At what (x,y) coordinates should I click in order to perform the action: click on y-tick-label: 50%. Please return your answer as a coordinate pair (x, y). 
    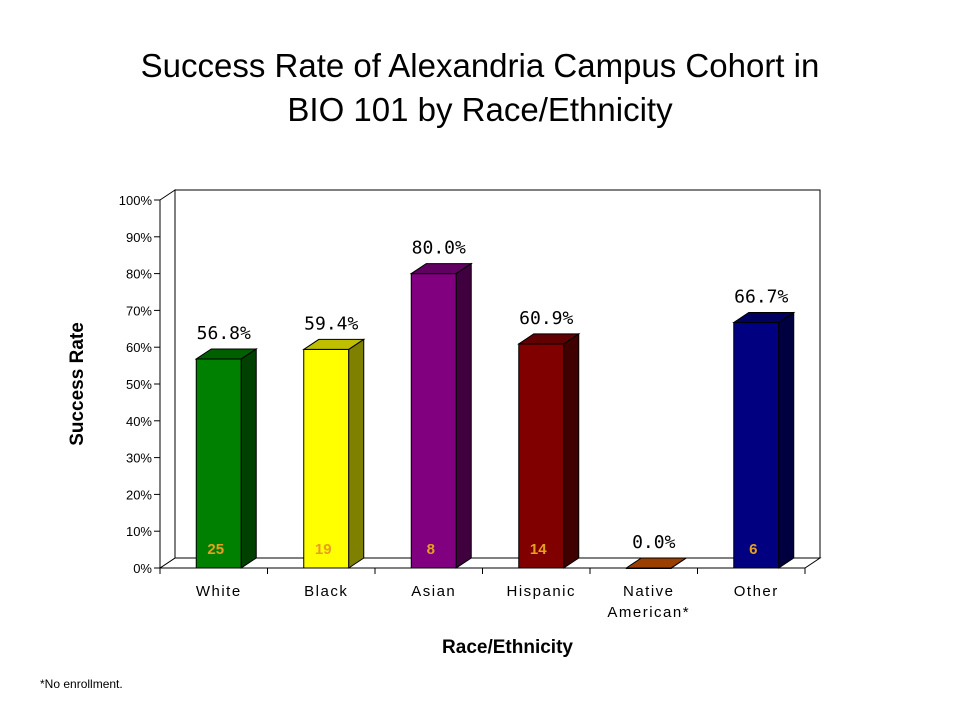
    Looking at the image, I should click on (139, 384).